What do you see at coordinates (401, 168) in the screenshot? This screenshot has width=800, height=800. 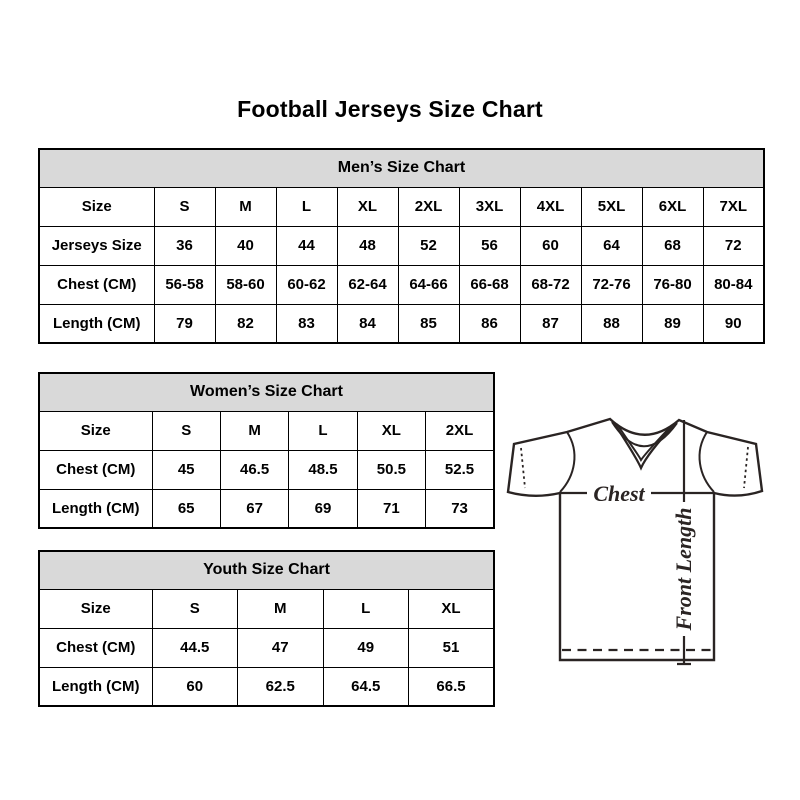 I see `table-title: Men’s Size Chart` at bounding box center [401, 168].